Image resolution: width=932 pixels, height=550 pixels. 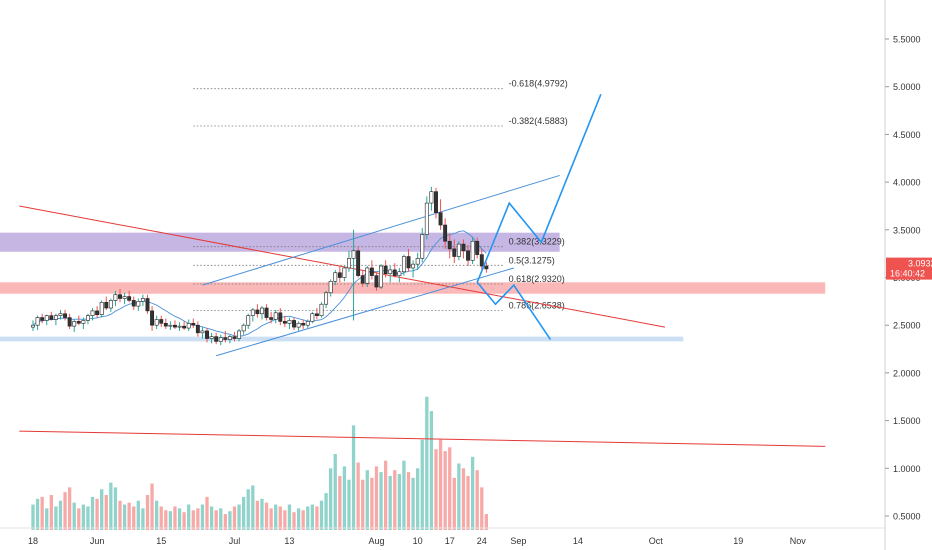 What do you see at coordinates (578, 541) in the screenshot?
I see `time-tick-label: 14` at bounding box center [578, 541].